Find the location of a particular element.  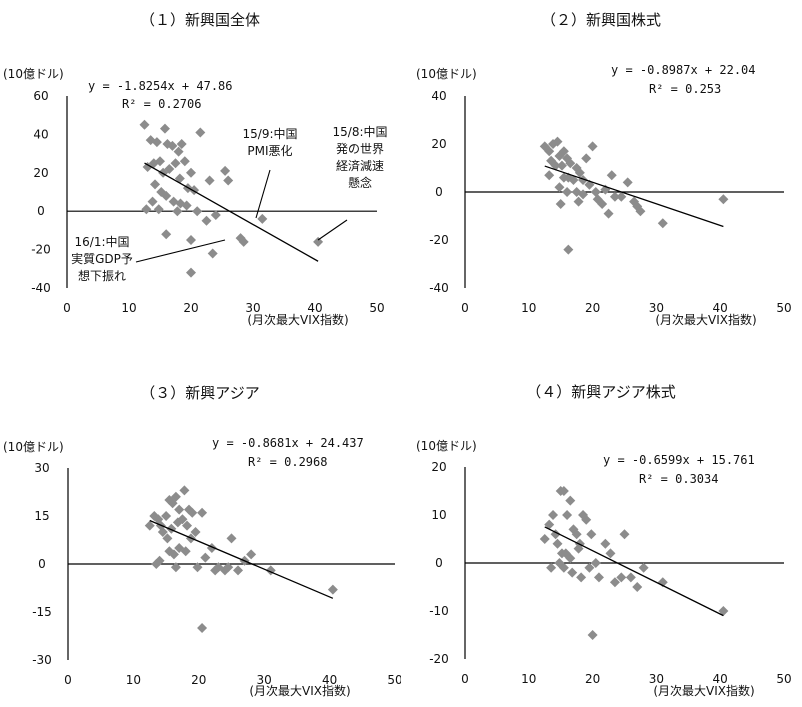

x-tick-label: 0 is located at coordinates (465, 308).